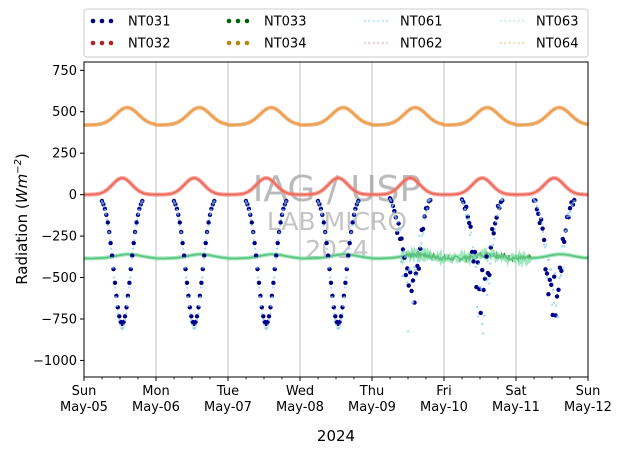 Image resolution: width=623 pixels, height=454 pixels. Describe the element at coordinates (130, 44) in the screenshot. I see `legend-item-nt032: NT032` at that location.